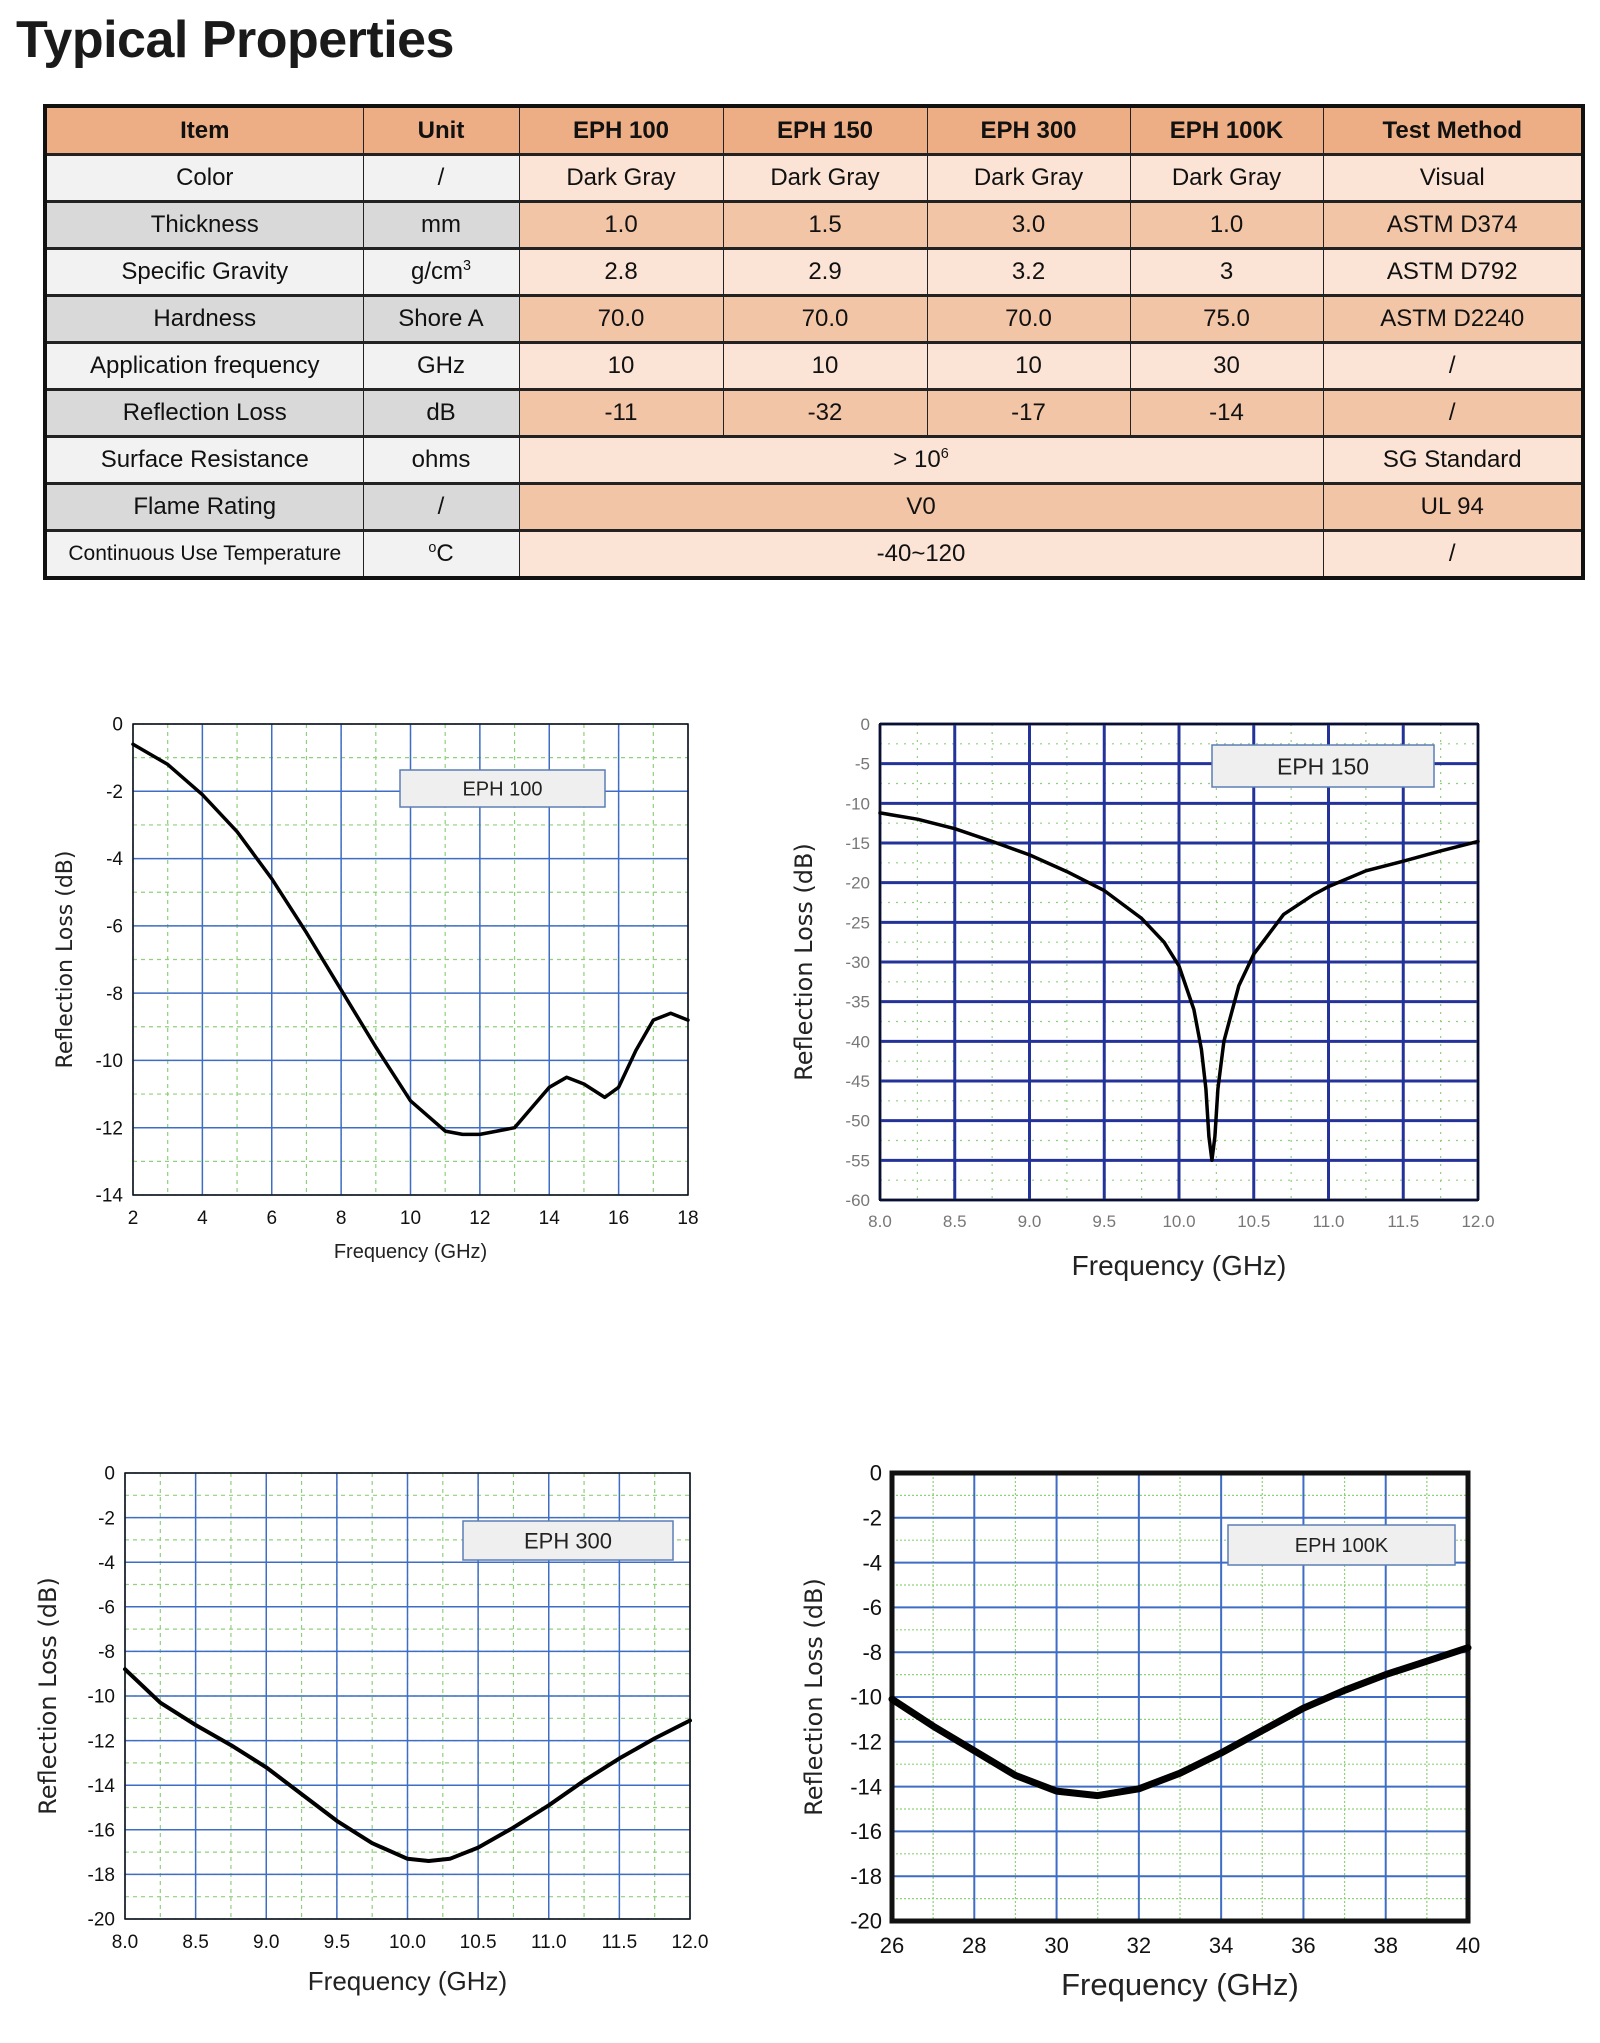  What do you see at coordinates (621, 413) in the screenshot?
I see `value-cell: -11` at bounding box center [621, 413].